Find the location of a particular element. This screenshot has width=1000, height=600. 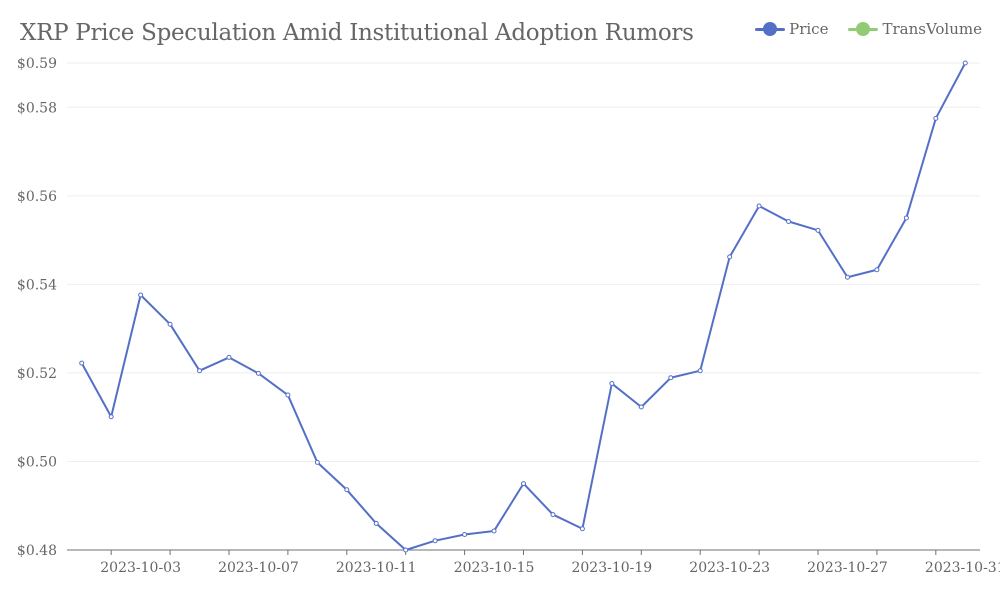

y-tick-label: $0.54 is located at coordinates (37, 285).